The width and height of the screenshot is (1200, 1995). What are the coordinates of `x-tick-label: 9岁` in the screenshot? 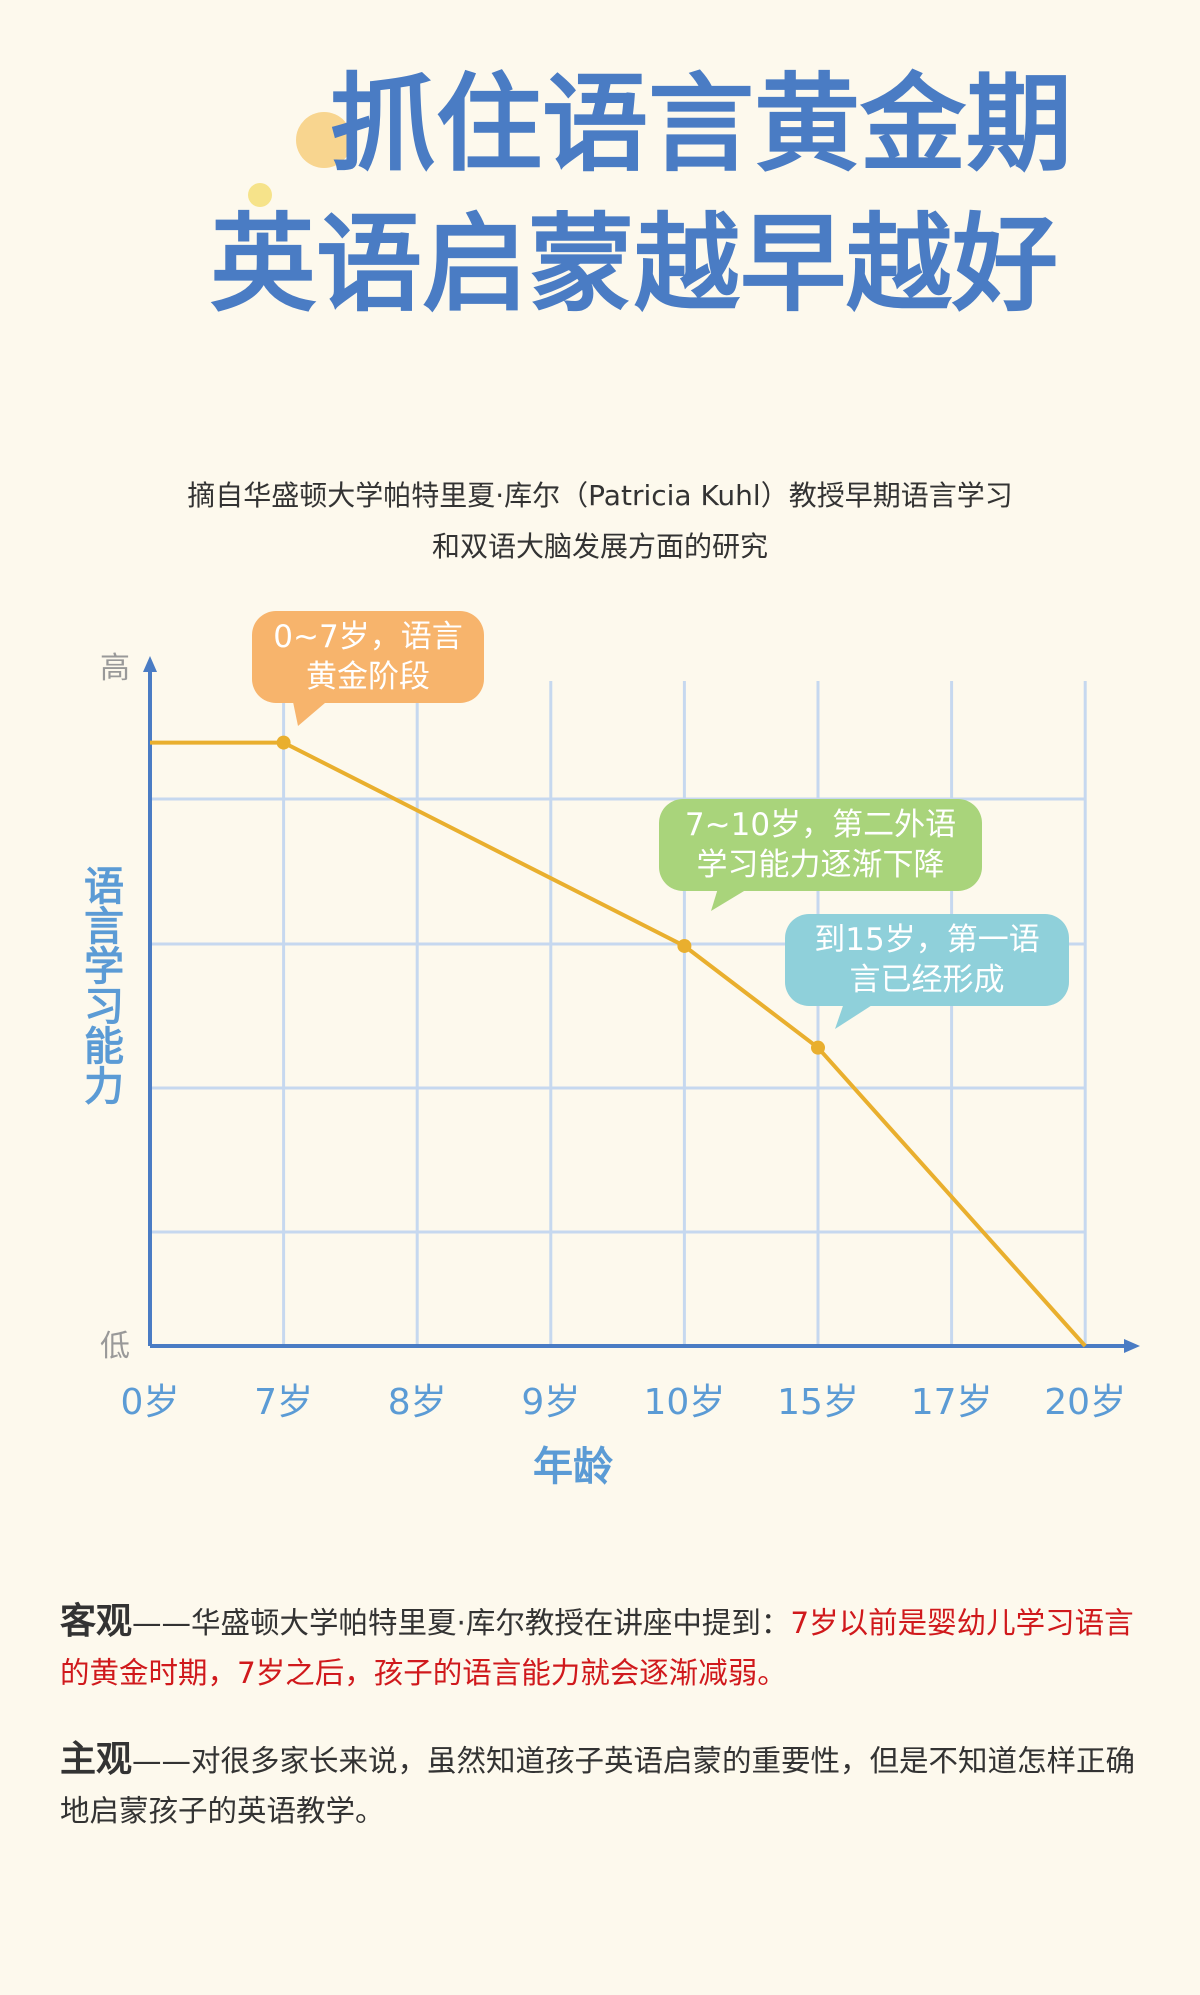 It's located at (550, 1402).